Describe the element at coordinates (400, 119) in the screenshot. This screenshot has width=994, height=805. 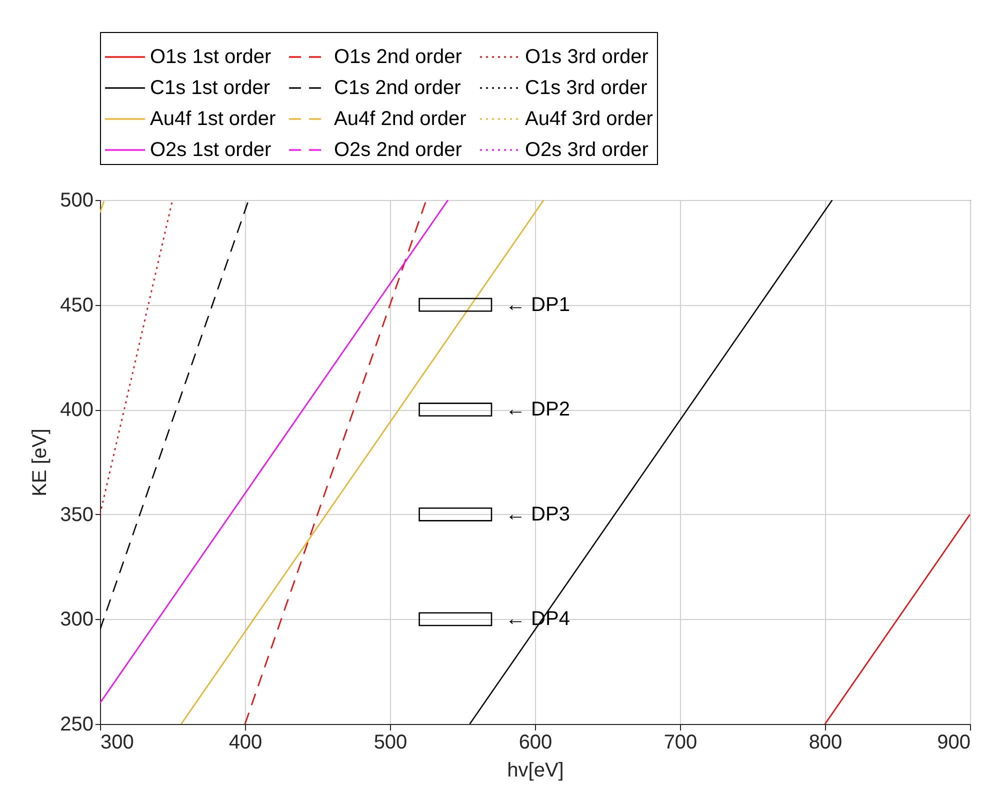
I see `legend-label: Au4f 2nd order` at that location.